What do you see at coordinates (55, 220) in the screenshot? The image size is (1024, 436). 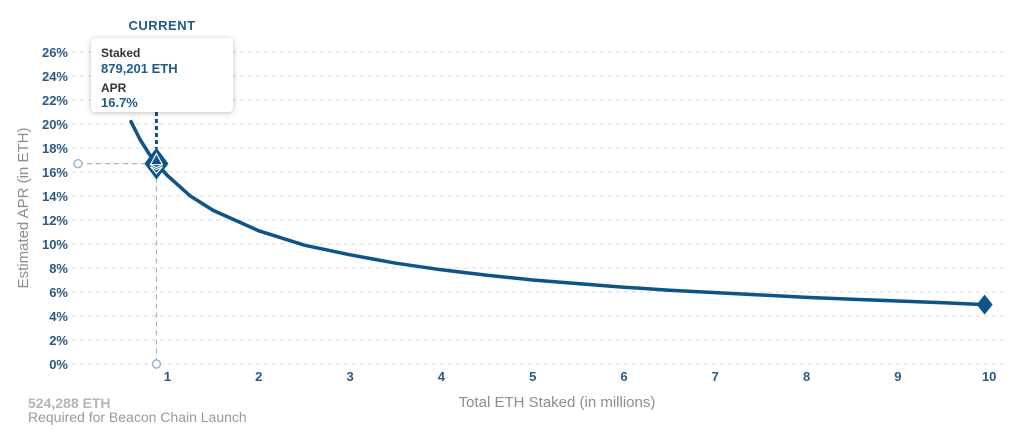 I see `y-tick-label: 12%` at bounding box center [55, 220].